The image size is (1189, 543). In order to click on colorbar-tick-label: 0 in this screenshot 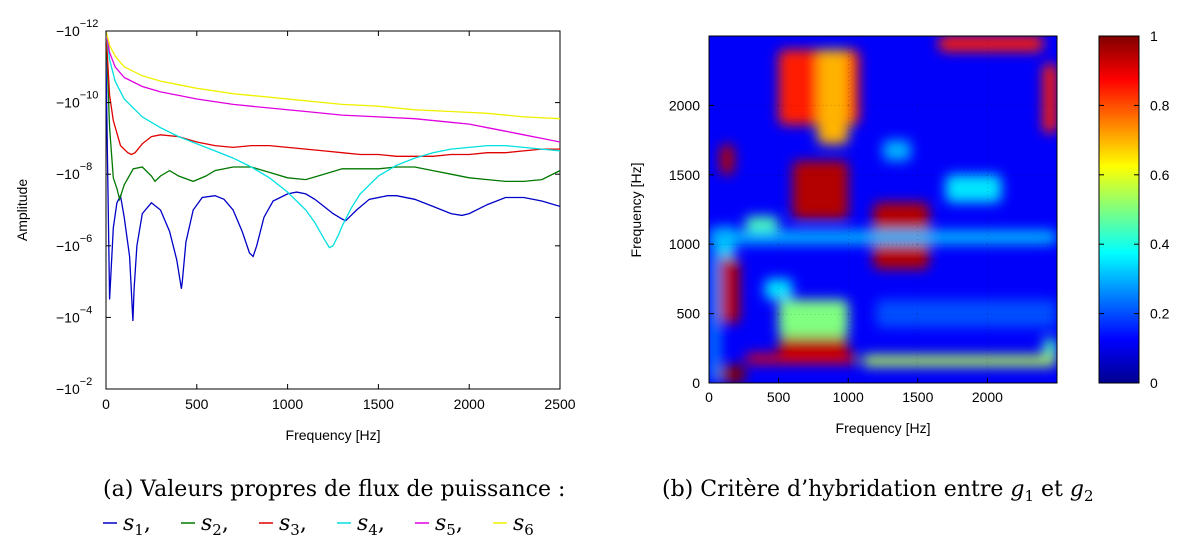, I will do `click(1154, 383)`.